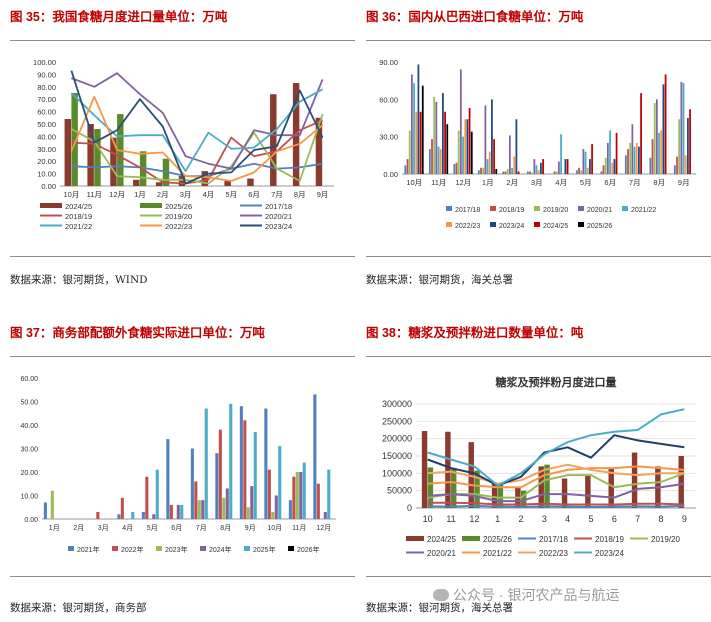 This screenshot has width=711, height=622. Describe the element at coordinates (538, 256) in the screenshot. I see `figure-36-bottom-rule` at that location.